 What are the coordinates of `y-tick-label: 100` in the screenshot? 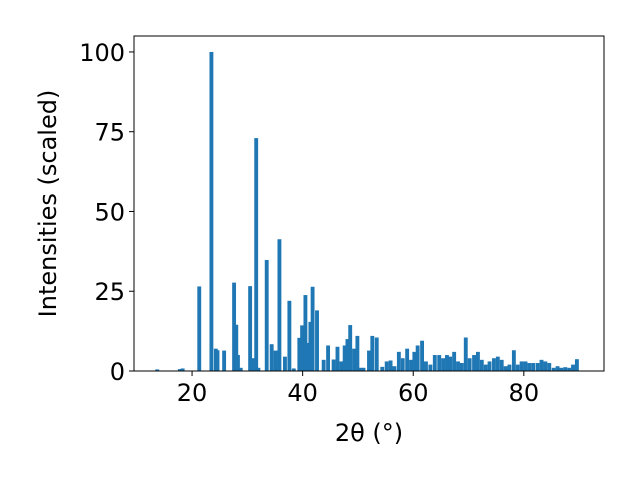 It's located at (102, 53).